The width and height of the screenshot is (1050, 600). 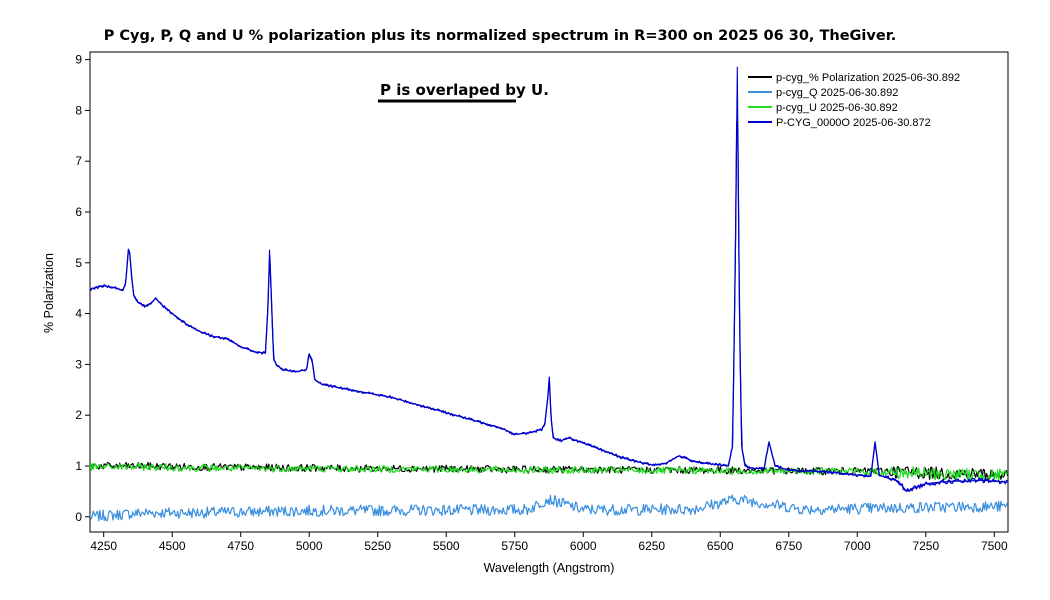 I want to click on y-tick-label: 3, so click(x=78, y=364).